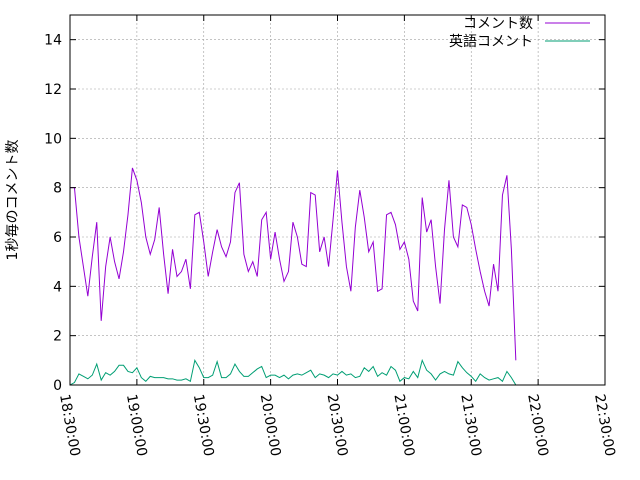  Describe the element at coordinates (270, 425) in the screenshot. I see `x-tick-label: 20:00:00` at that location.